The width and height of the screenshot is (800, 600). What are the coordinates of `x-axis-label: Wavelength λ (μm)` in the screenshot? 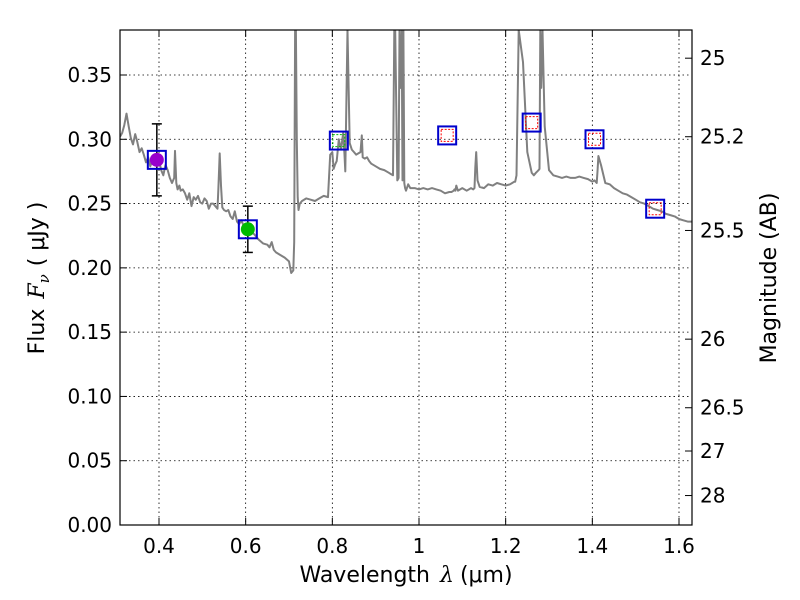 It's located at (405, 575).